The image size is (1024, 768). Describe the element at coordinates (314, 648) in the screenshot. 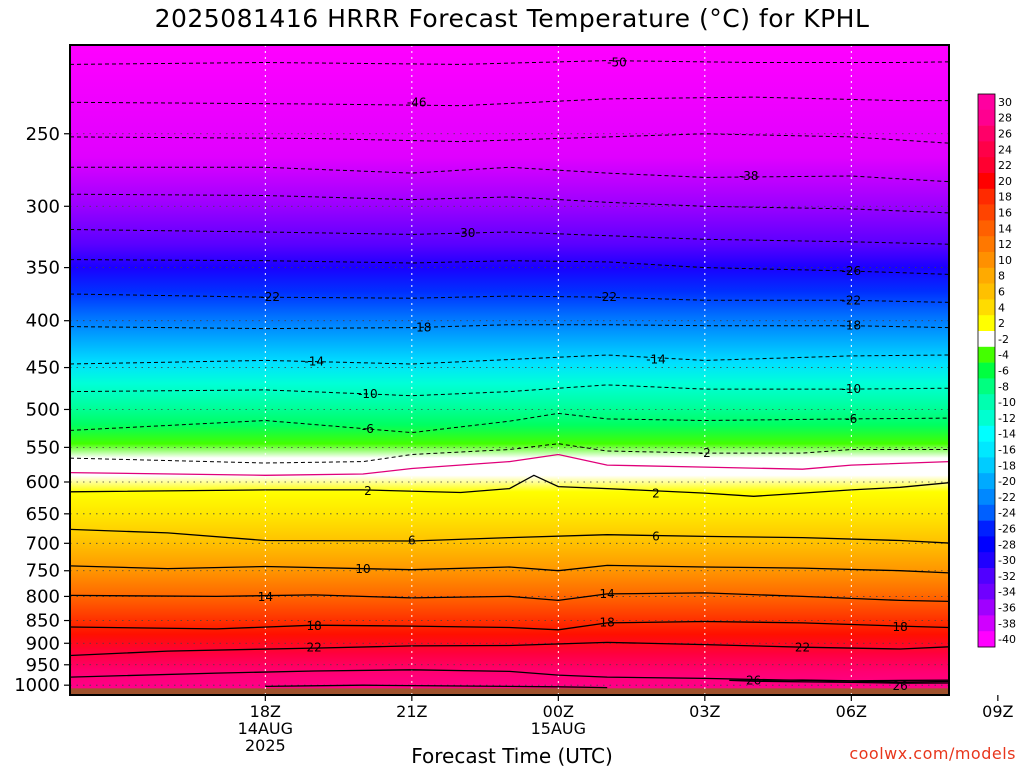

I see `contour-label: 22` at that location.